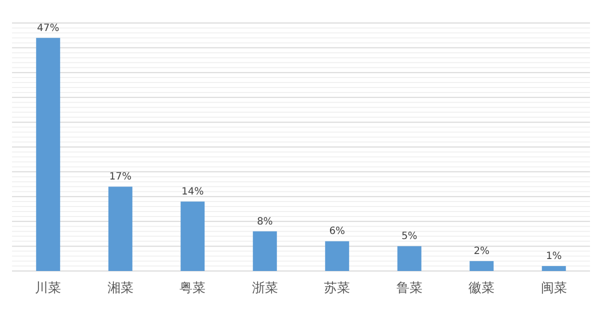 This screenshot has height=328, width=607. What do you see at coordinates (48, 28) in the screenshot?
I see `data-label: 47%` at bounding box center [48, 28].